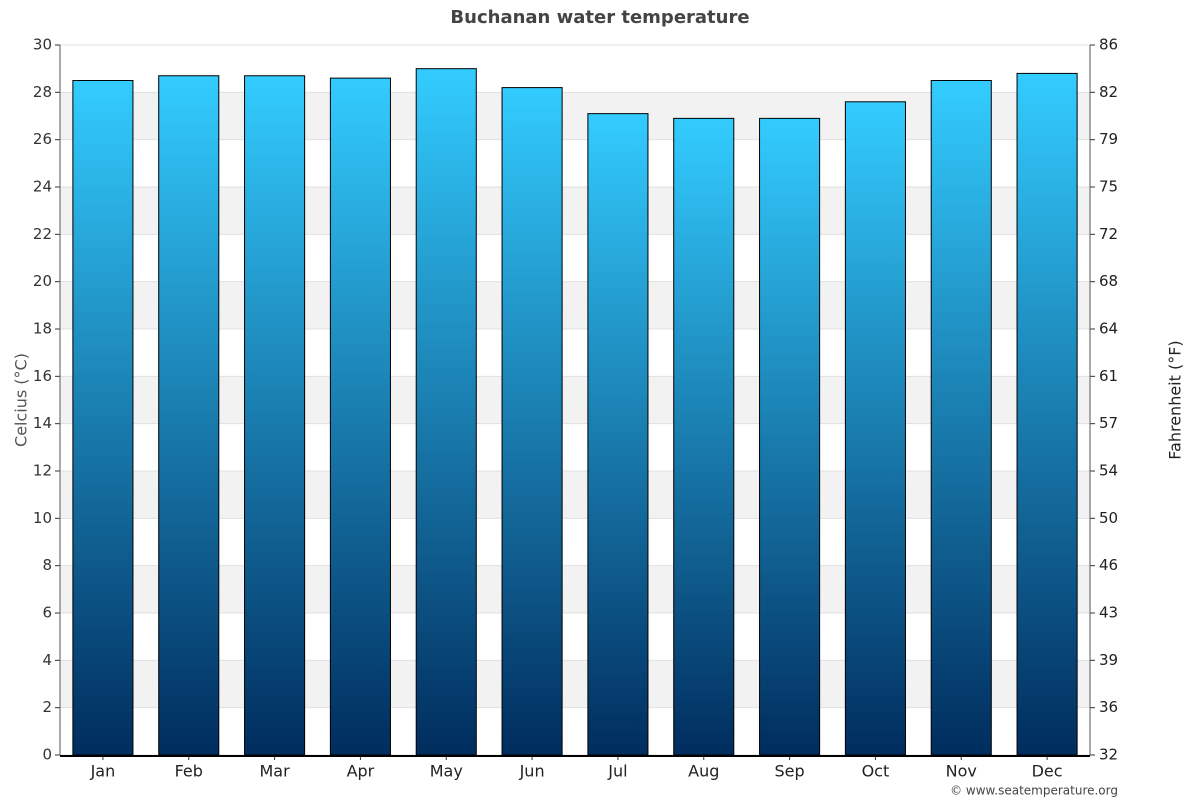  I want to click on y-tick-label: 12, so click(42, 471).